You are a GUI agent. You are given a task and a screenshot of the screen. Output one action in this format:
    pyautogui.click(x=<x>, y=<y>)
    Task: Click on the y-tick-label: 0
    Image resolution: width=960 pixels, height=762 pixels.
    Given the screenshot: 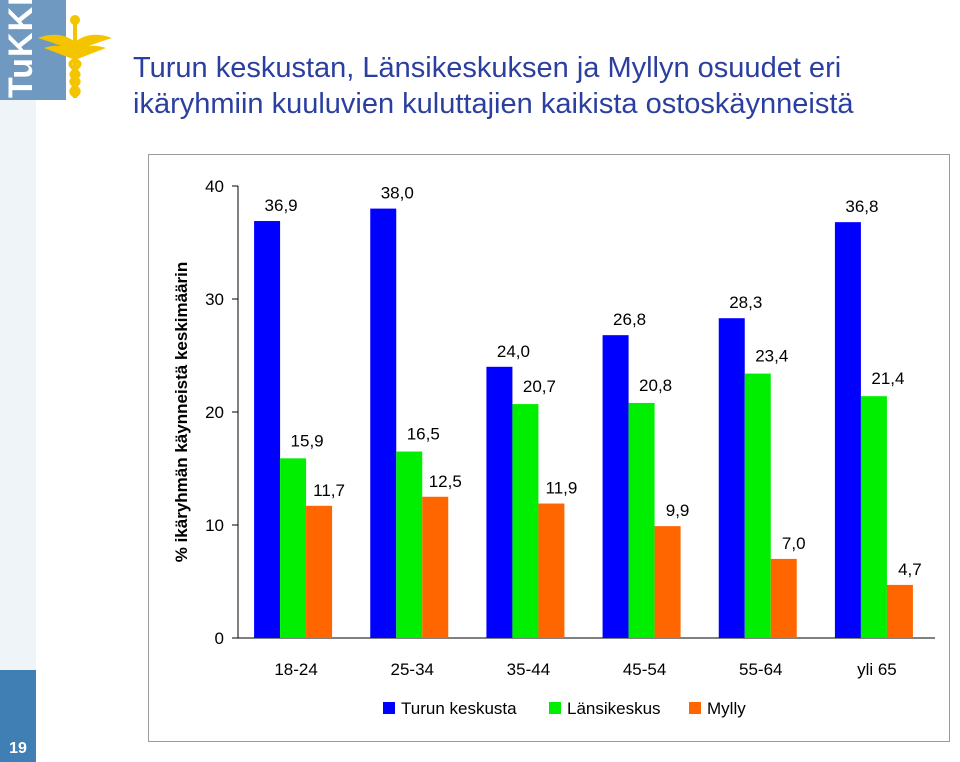 What is the action you would take?
    pyautogui.click(x=219, y=638)
    